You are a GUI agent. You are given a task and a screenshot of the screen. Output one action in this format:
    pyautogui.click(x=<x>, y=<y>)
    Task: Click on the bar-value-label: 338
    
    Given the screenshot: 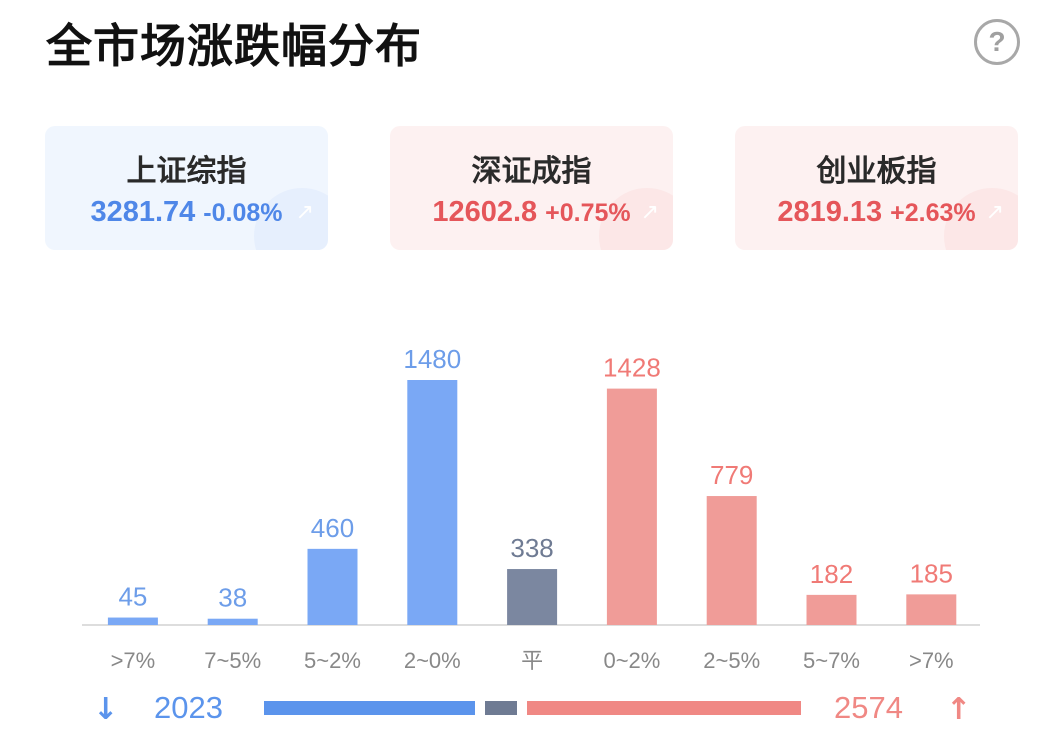 What is the action you would take?
    pyautogui.click(x=531, y=548)
    